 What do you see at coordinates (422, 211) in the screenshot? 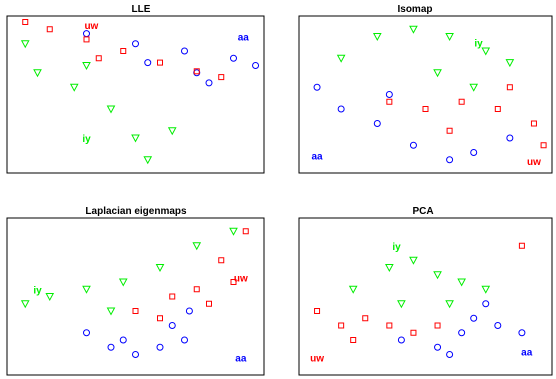
I see `panel-title: PCA` at bounding box center [422, 211].